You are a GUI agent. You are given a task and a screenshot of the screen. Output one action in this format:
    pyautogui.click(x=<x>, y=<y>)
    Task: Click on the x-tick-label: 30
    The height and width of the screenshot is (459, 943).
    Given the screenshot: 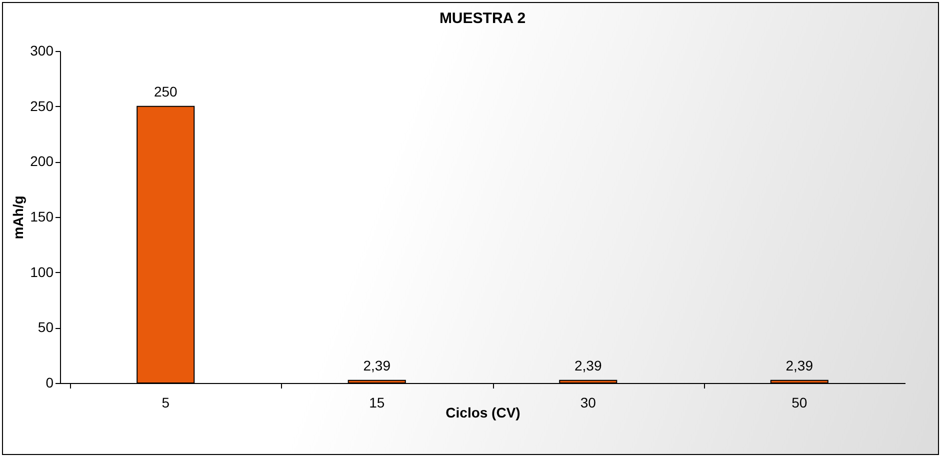 What is the action you would take?
    pyautogui.click(x=588, y=402)
    